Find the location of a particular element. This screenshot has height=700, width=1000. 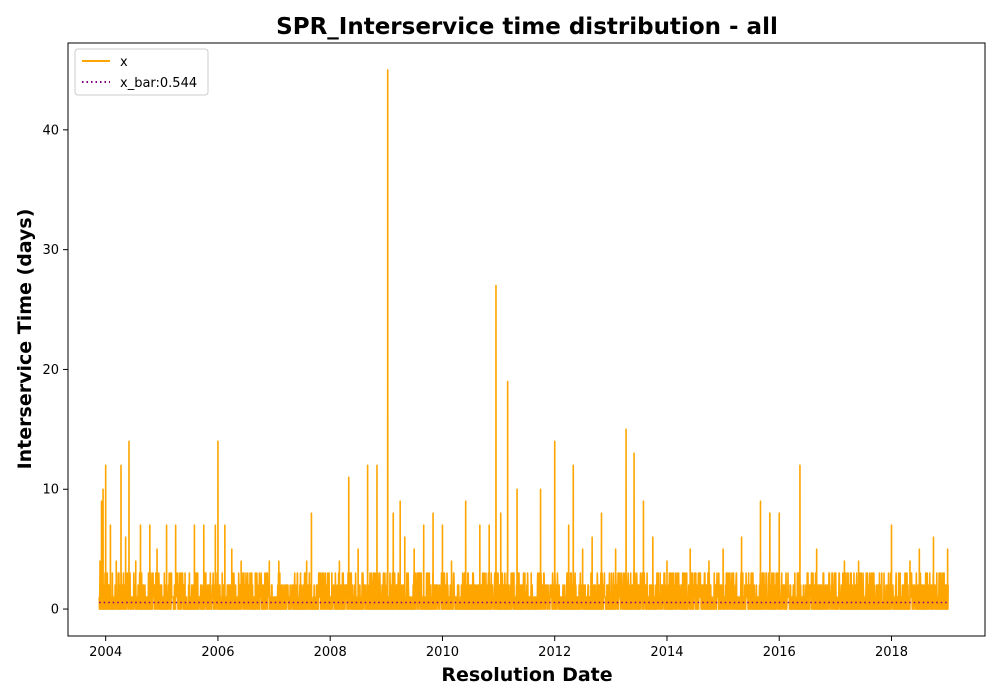

y-tick-label-20: 20 is located at coordinates (50, 370).